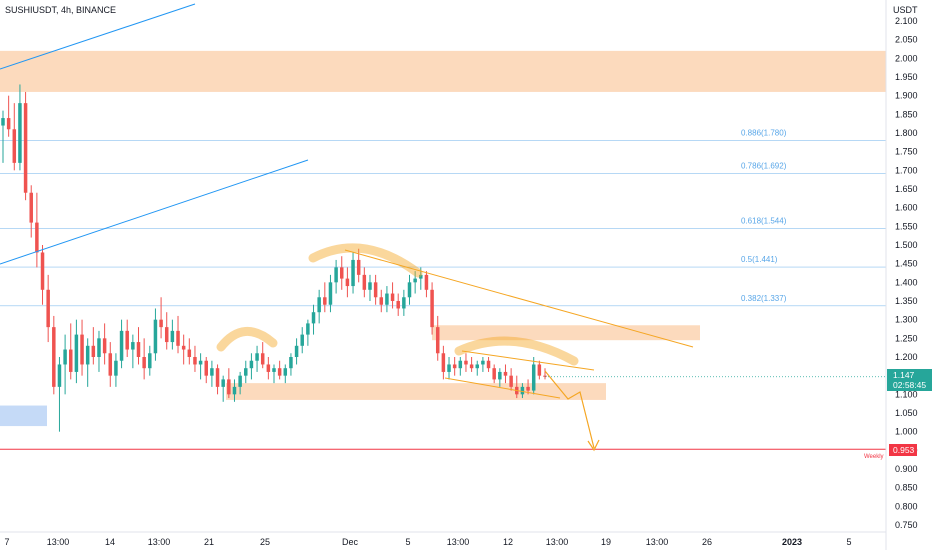  What do you see at coordinates (906, 58) in the screenshot?
I see `price-tick-label: 2.000` at bounding box center [906, 58].